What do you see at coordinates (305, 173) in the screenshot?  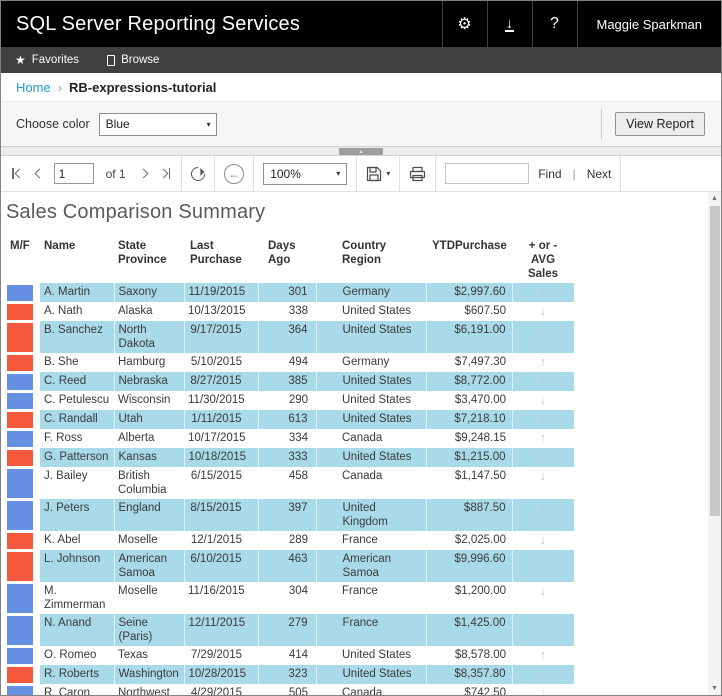 I see `zoom-select: 100% ▾` at bounding box center [305, 173].